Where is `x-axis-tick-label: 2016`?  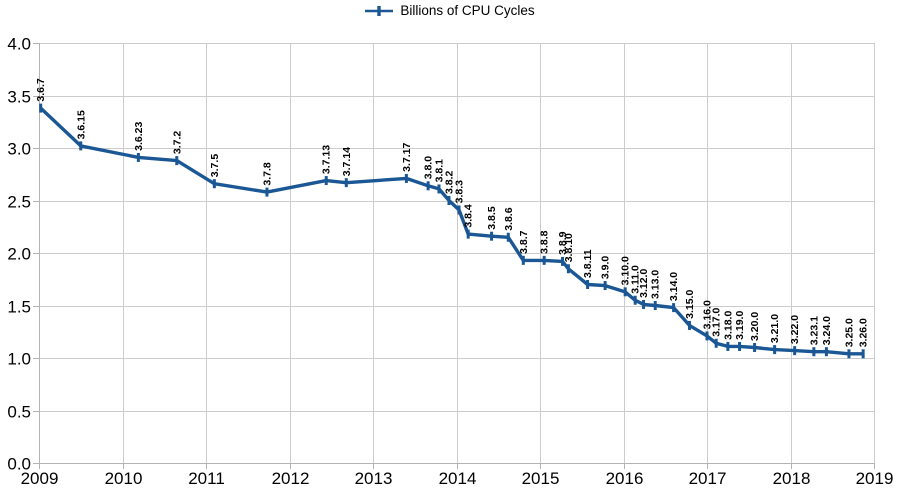
x-axis-tick-label: 2016 is located at coordinates (625, 478).